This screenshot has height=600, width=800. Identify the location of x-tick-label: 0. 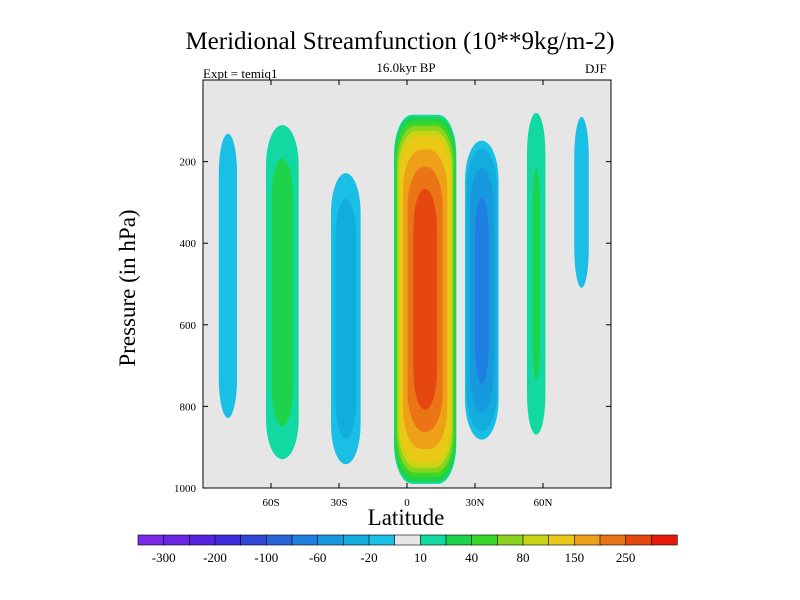
(407, 503).